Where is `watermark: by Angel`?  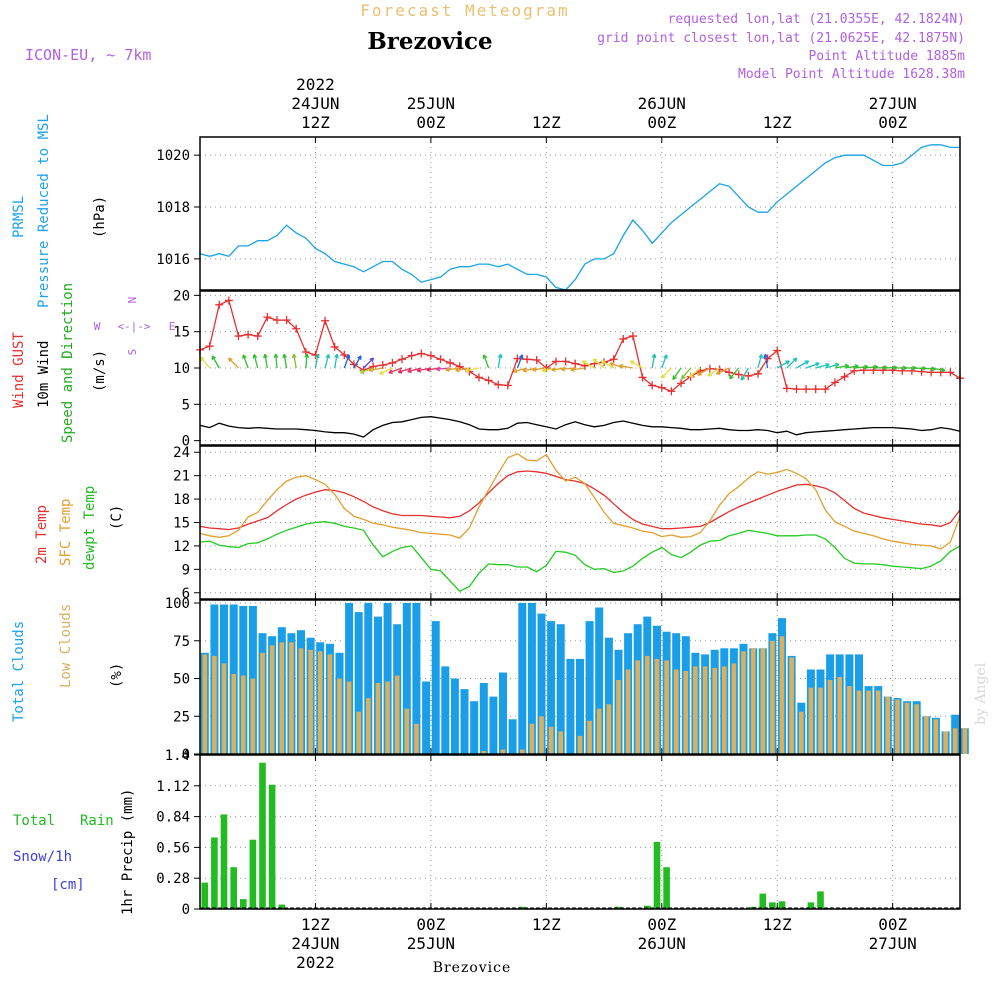 watermark: by Angel is located at coordinates (981, 693).